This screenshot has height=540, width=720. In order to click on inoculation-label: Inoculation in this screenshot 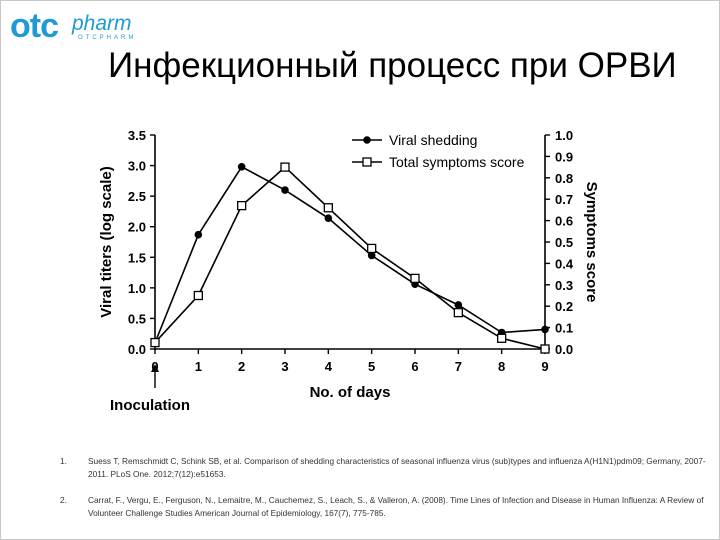, I will do `click(150, 405)`.